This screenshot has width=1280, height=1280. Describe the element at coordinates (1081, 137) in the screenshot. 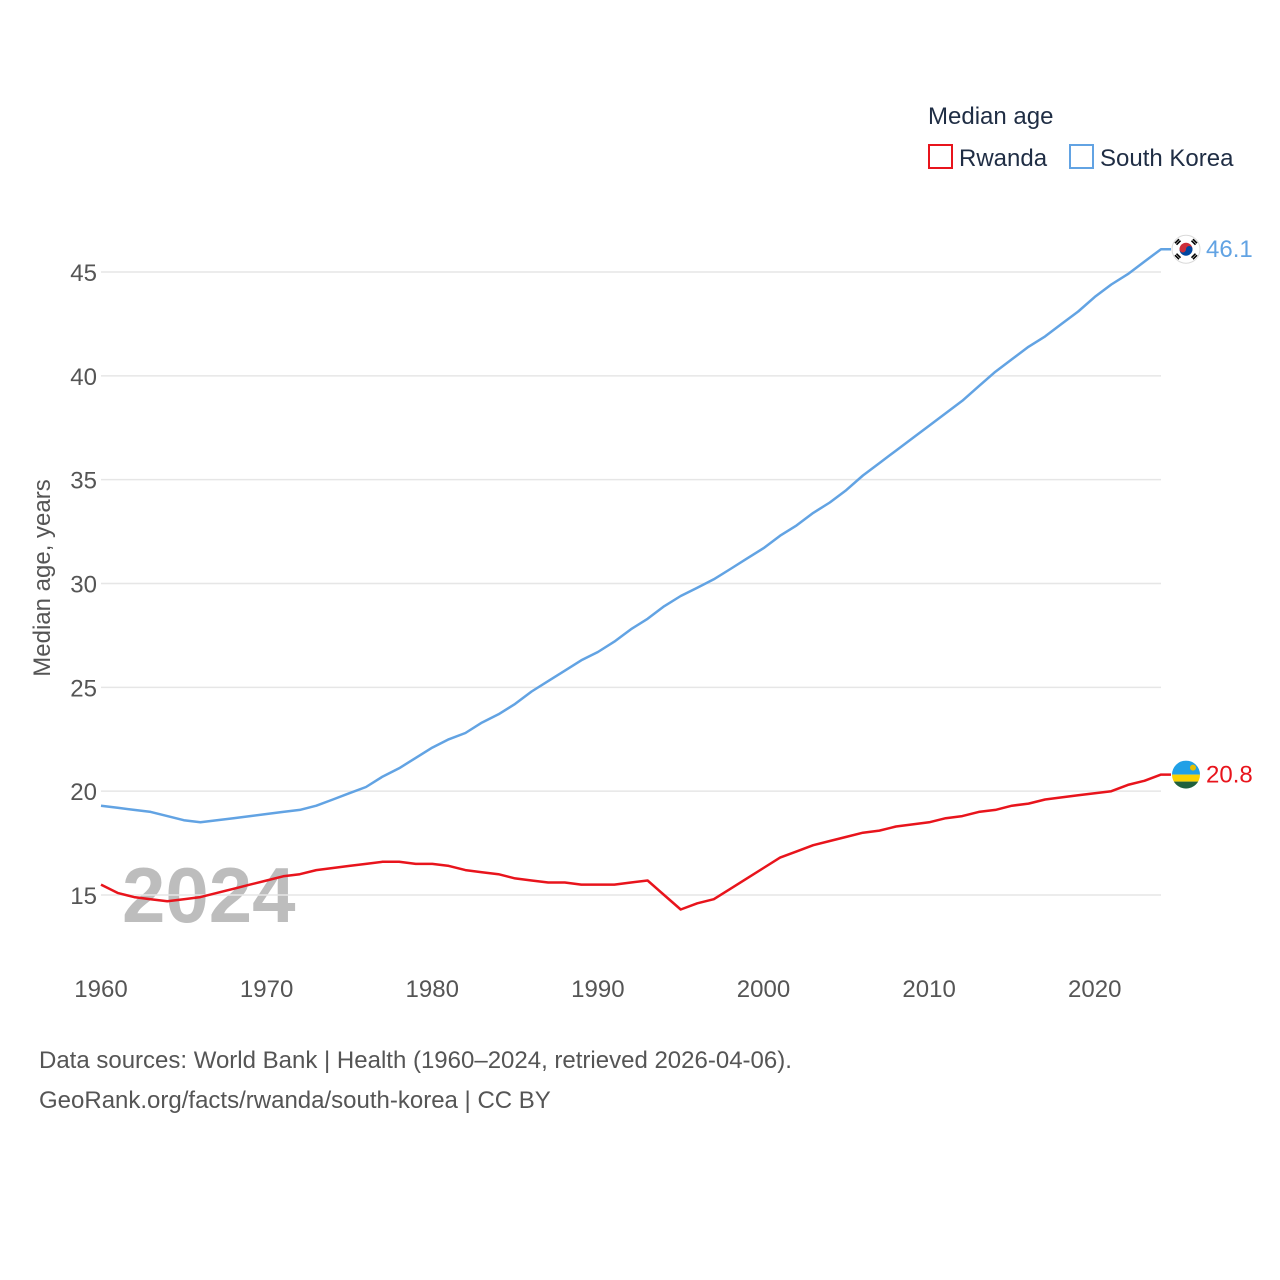

I see `legend: Median age Rwanda South Korea` at that location.